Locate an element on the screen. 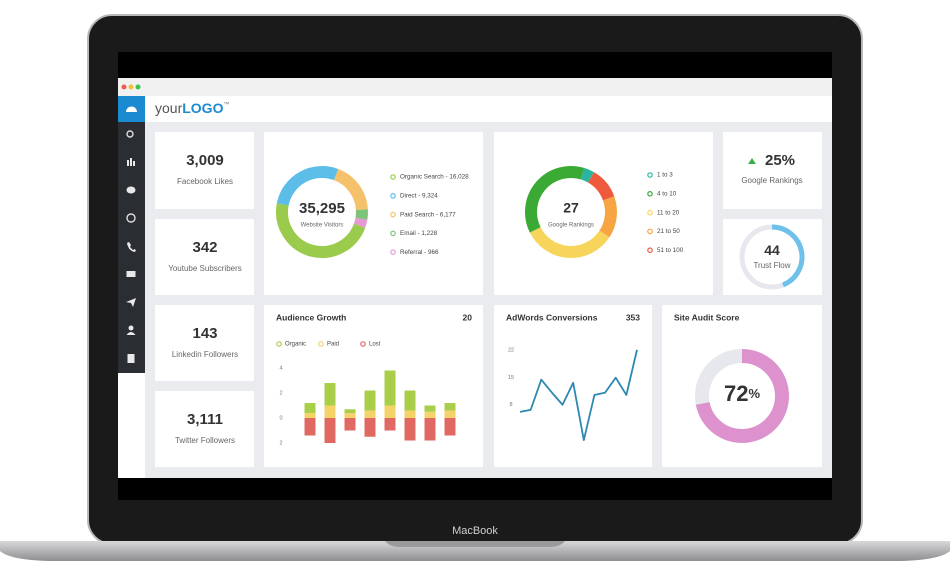 The image size is (950, 577). donut-center-label: Google Rankings is located at coordinates (571, 226).